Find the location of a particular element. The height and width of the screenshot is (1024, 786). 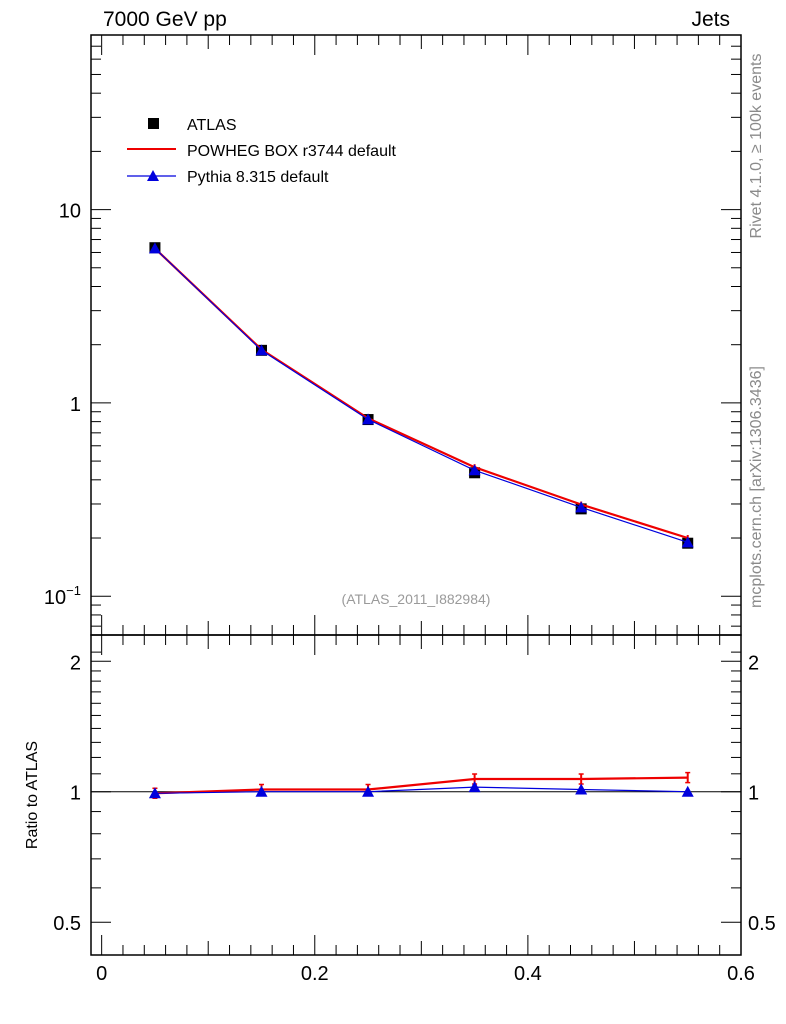

main-y-tick-label: 10−1 is located at coordinates (62, 596).